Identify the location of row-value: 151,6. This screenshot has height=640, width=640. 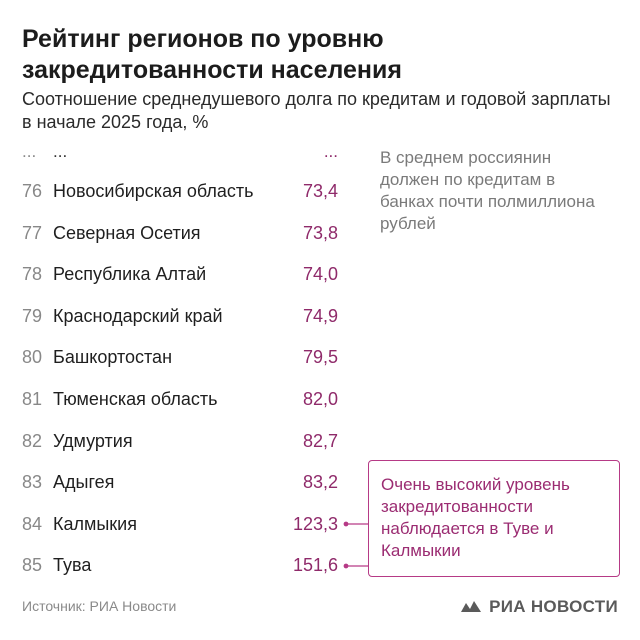
(315, 565).